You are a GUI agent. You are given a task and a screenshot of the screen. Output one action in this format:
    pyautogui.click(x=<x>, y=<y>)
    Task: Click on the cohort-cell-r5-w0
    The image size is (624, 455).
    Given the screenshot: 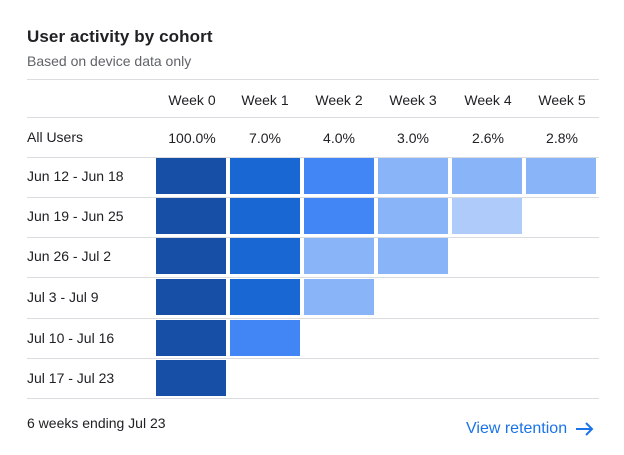 What is the action you would take?
    pyautogui.click(x=191, y=378)
    